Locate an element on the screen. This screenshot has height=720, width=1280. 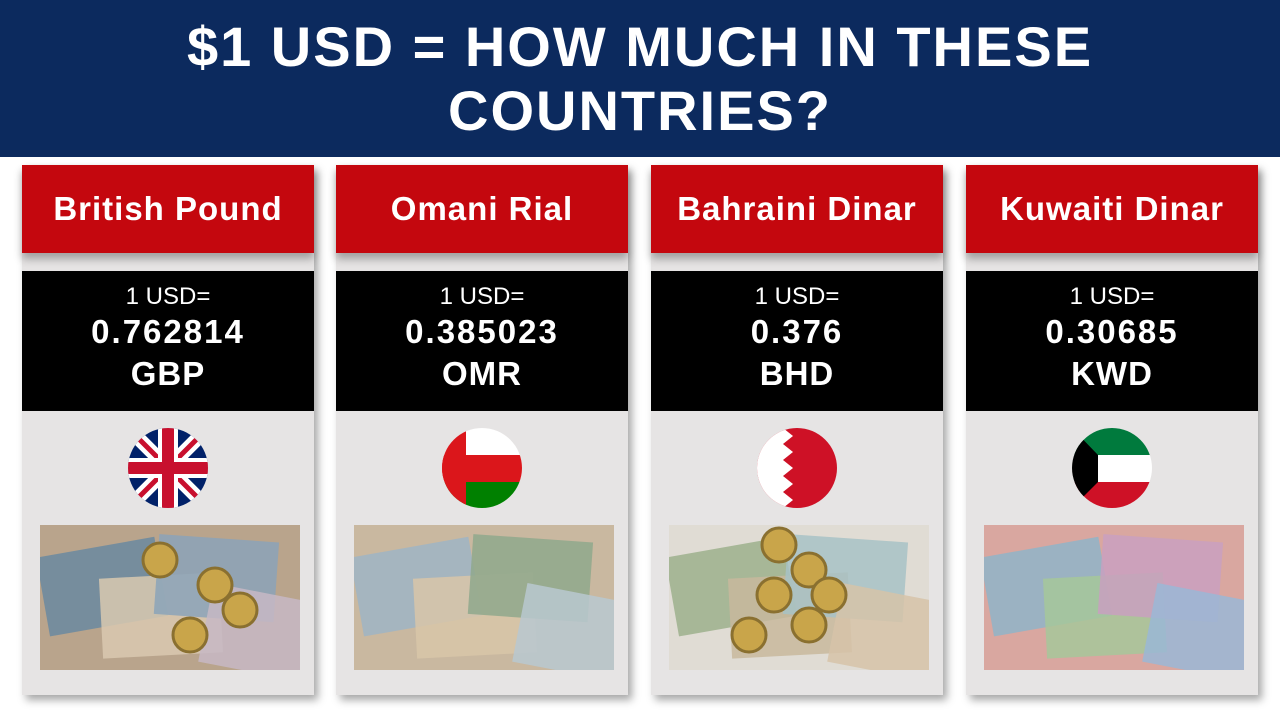
currency-code: OMR is located at coordinates (482, 373).